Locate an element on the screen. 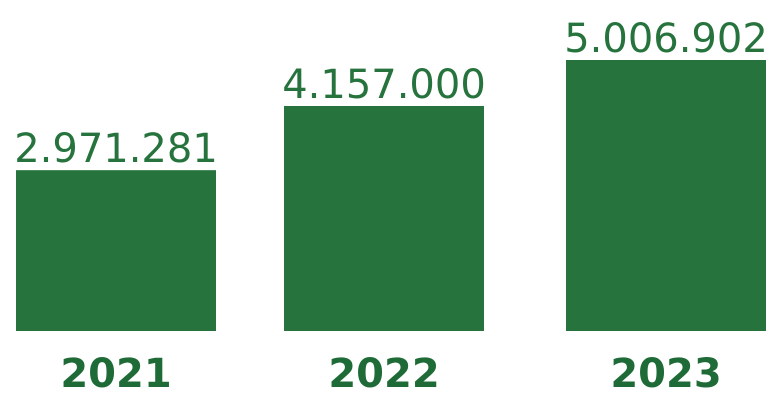 This screenshot has height=394, width=774. category-label-2023: 2023 is located at coordinates (665, 370).